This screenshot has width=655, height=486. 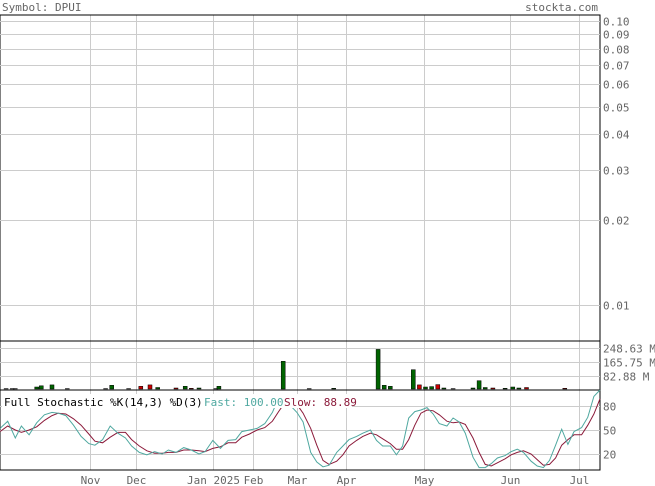 I want to click on x-tick-label: Nov, so click(x=91, y=480).